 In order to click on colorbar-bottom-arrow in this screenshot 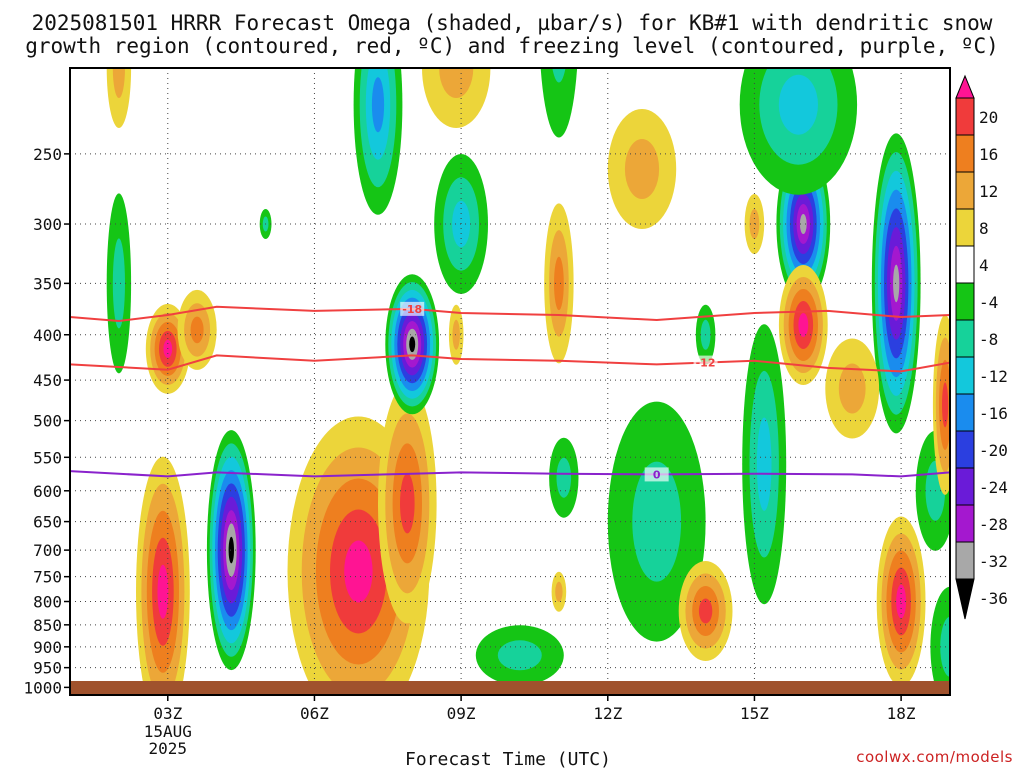, I will do `click(965, 599)`.